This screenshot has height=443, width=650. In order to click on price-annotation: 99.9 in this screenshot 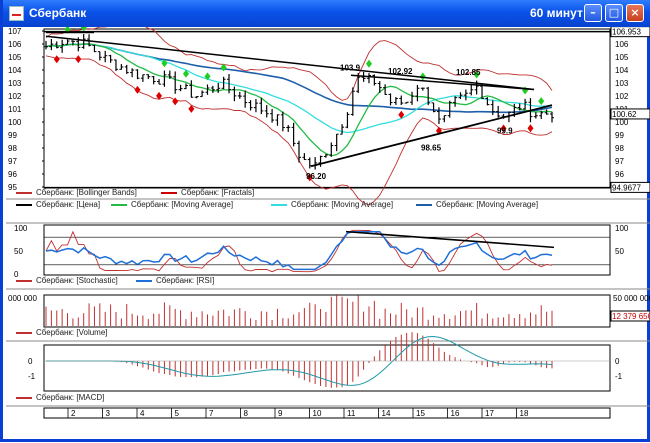, I will do `click(505, 131)`.